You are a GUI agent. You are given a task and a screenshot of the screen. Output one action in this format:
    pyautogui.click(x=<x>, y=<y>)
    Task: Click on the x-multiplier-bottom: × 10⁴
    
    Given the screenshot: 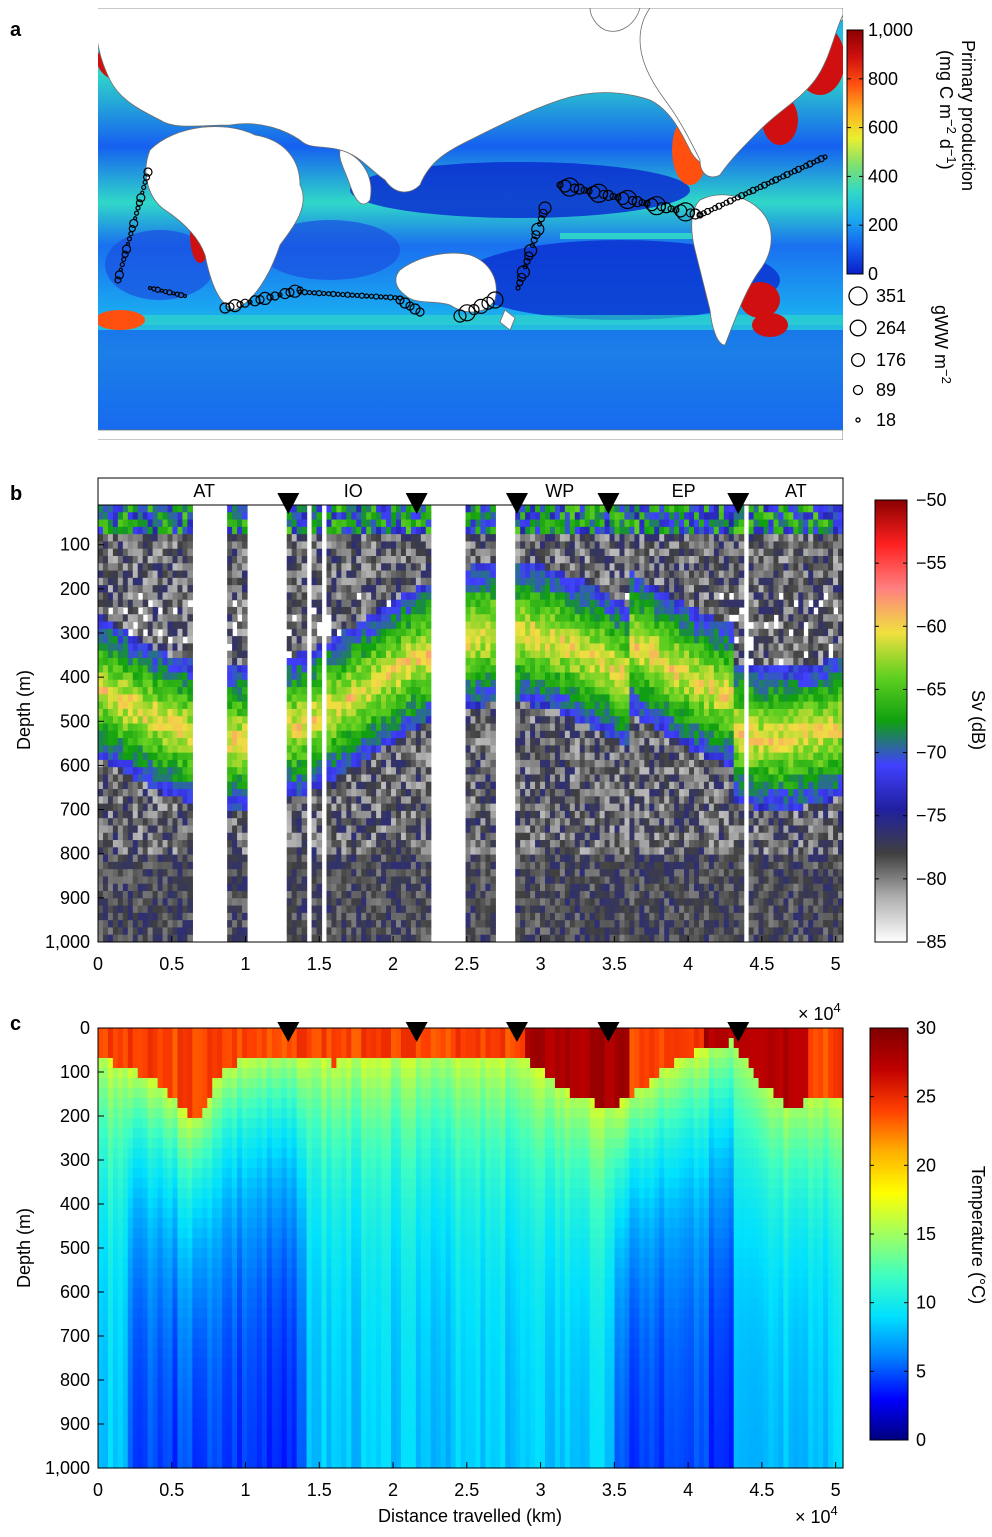 What is the action you would take?
    pyautogui.click(x=816, y=1515)
    